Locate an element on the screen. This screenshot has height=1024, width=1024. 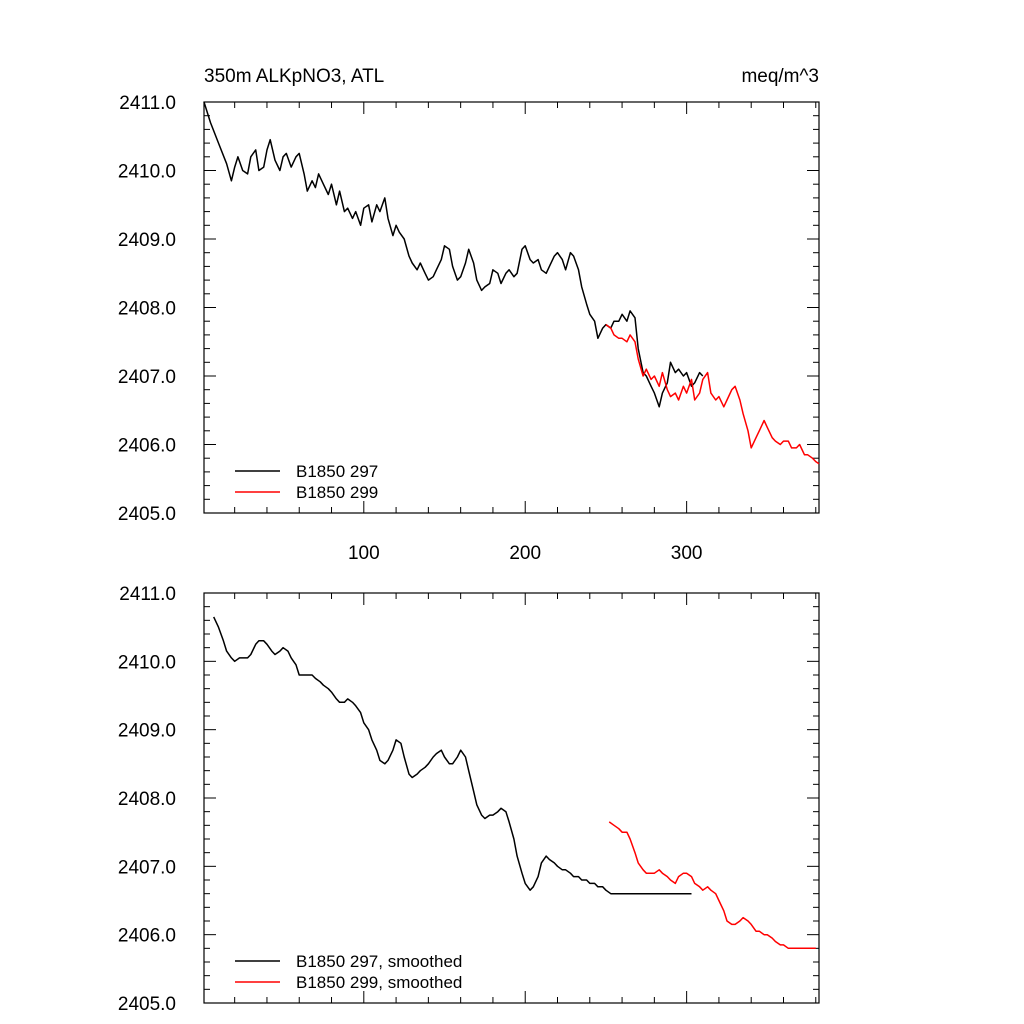
units-label: meq/m^3 is located at coordinates (780, 76).